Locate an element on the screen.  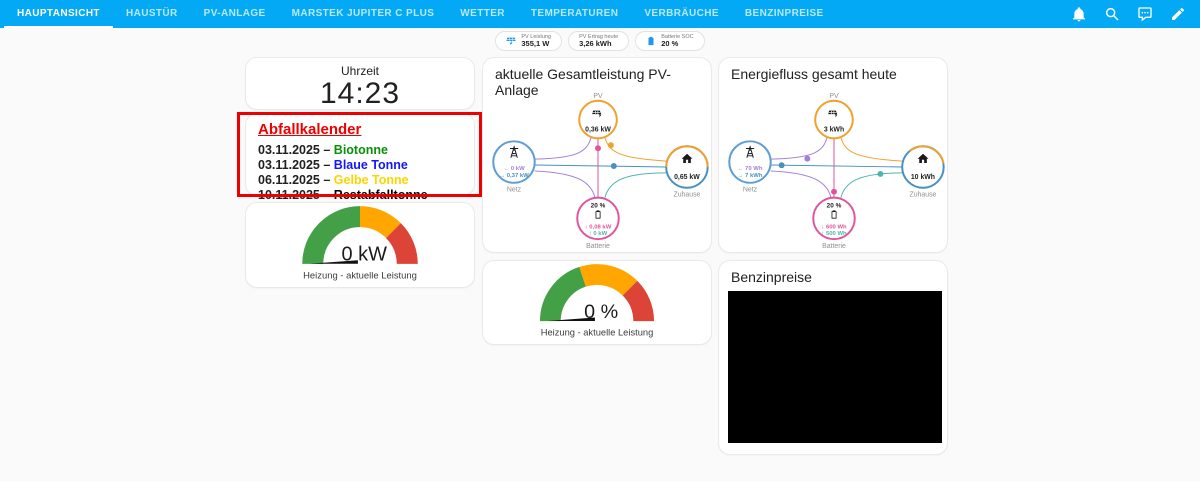
chip-label: PV Ertrag heute is located at coordinates (599, 36).